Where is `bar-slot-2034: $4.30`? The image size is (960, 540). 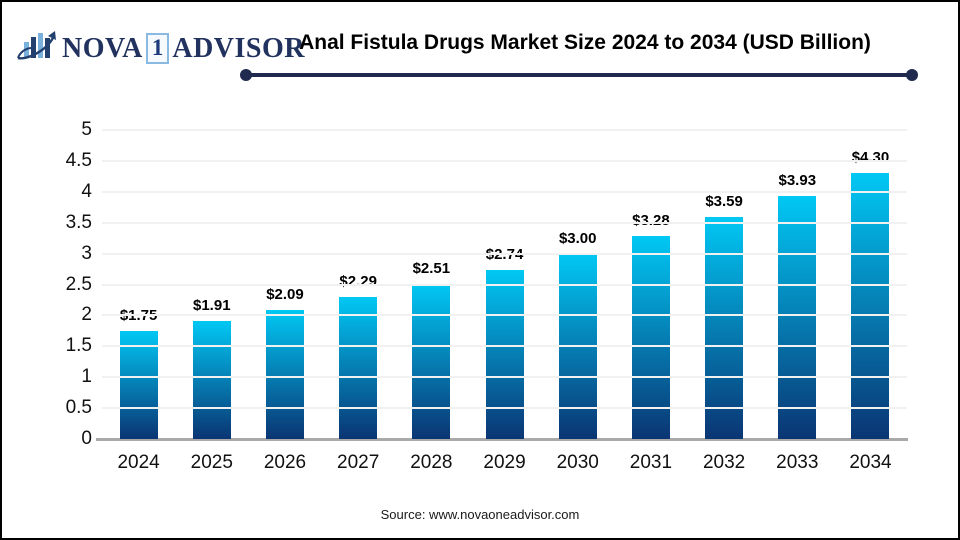
bar-slot-2034: $4.30 is located at coordinates (870, 284).